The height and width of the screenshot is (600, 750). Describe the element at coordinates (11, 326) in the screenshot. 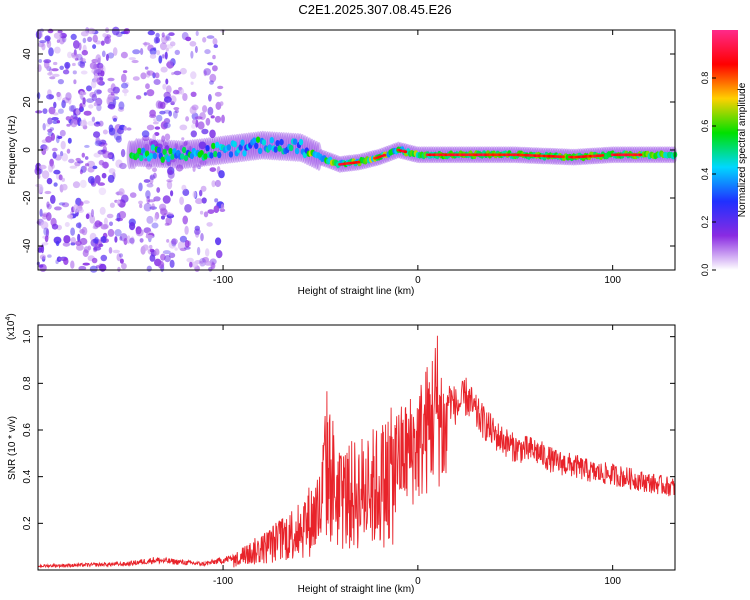

I see `snr-scale-label: (x104)` at that location.